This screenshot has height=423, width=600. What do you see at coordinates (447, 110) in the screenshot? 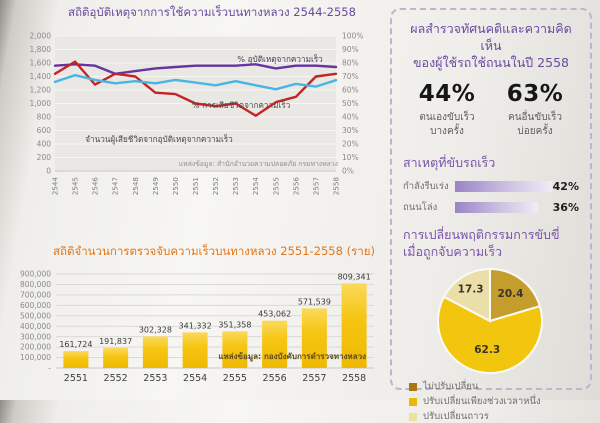
I see `stat-self-speeding: 44% ตนเองขับเร็ว บางครั้ง` at bounding box center [447, 110].